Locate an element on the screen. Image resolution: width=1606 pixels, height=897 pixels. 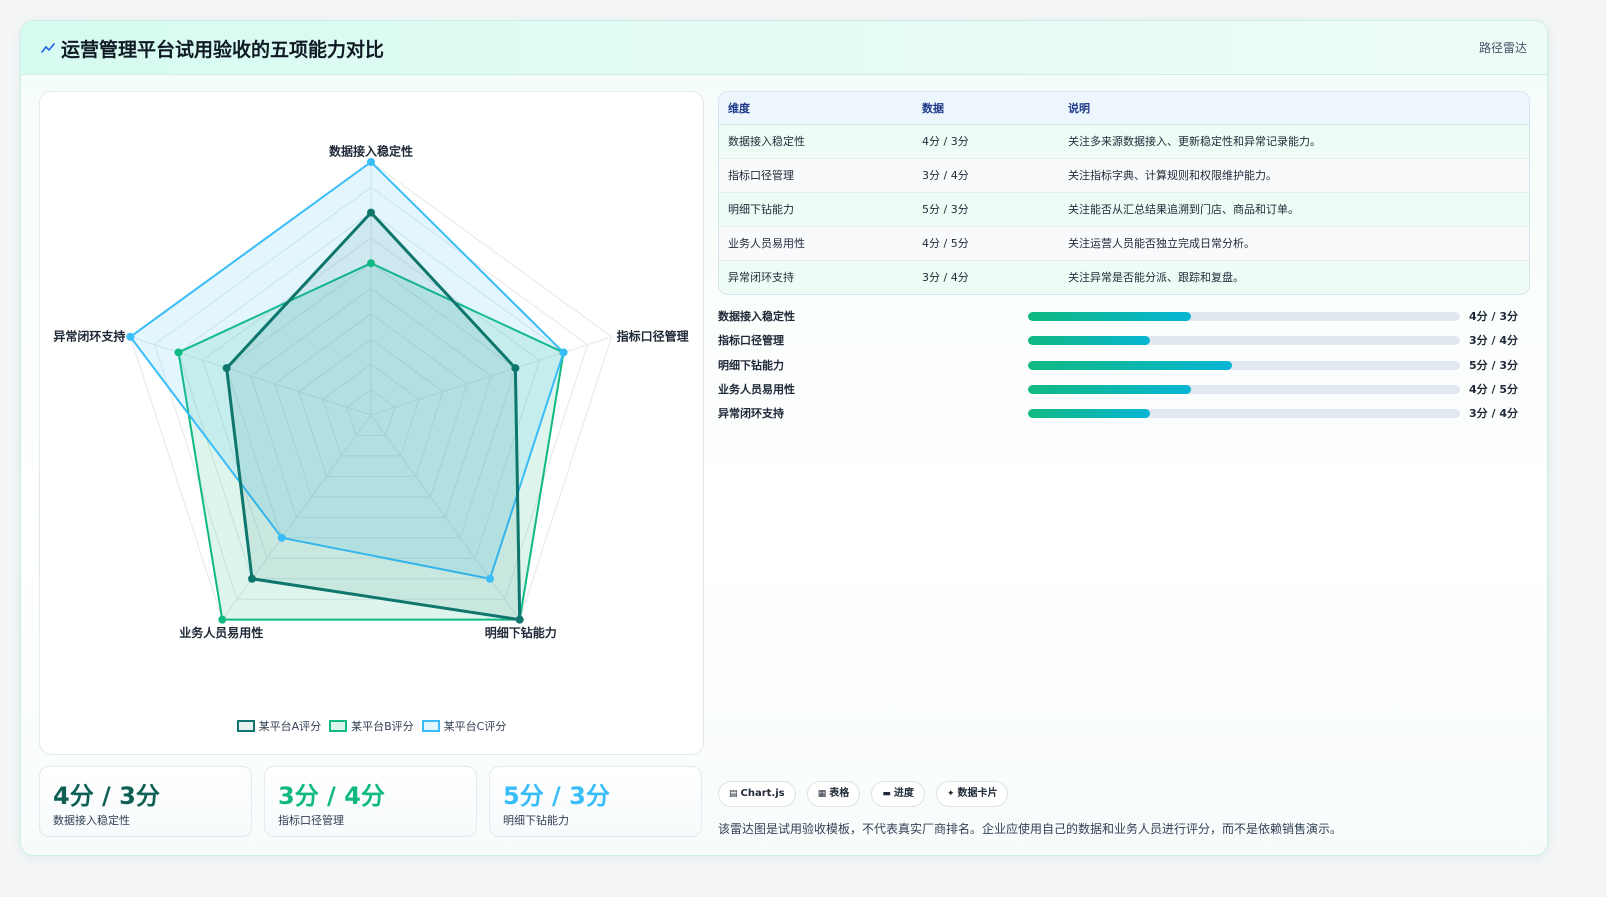
table-header-row: 维度 数据 说明 is located at coordinates (1124, 108).